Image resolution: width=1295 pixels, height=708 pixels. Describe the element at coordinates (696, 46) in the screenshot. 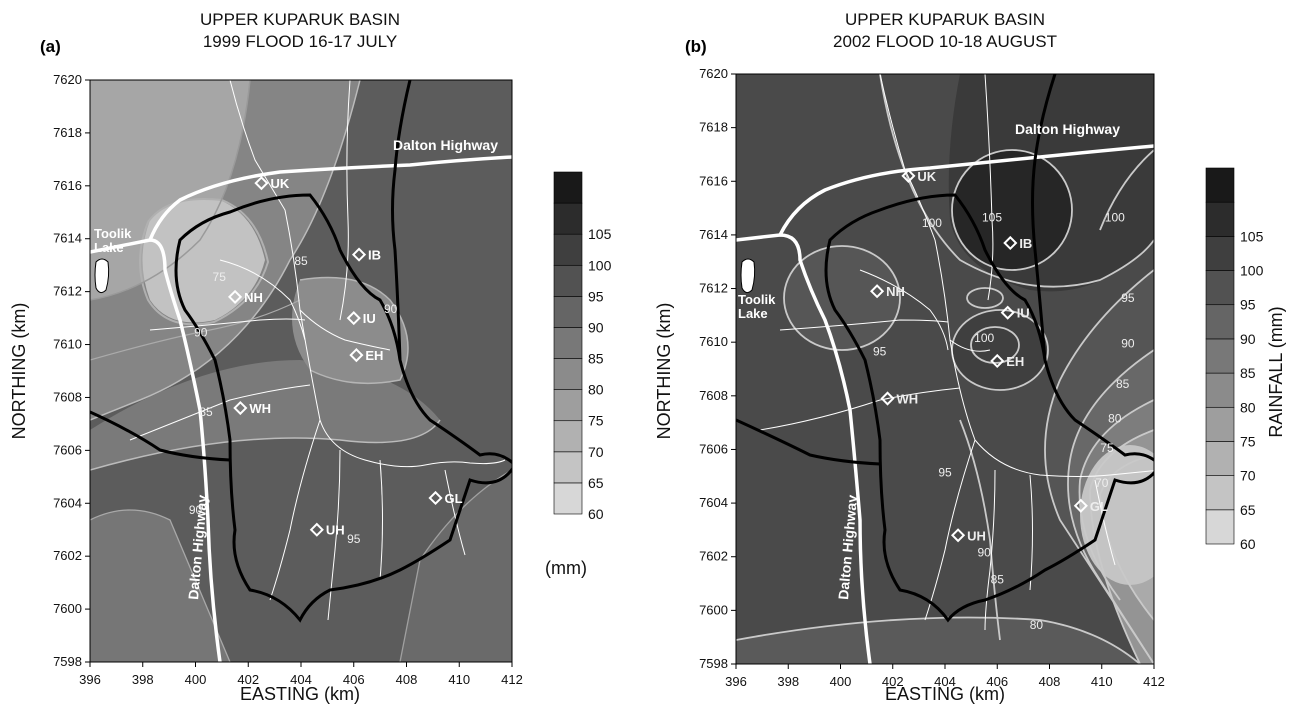

I see `panel-b-label: (b)` at that location.